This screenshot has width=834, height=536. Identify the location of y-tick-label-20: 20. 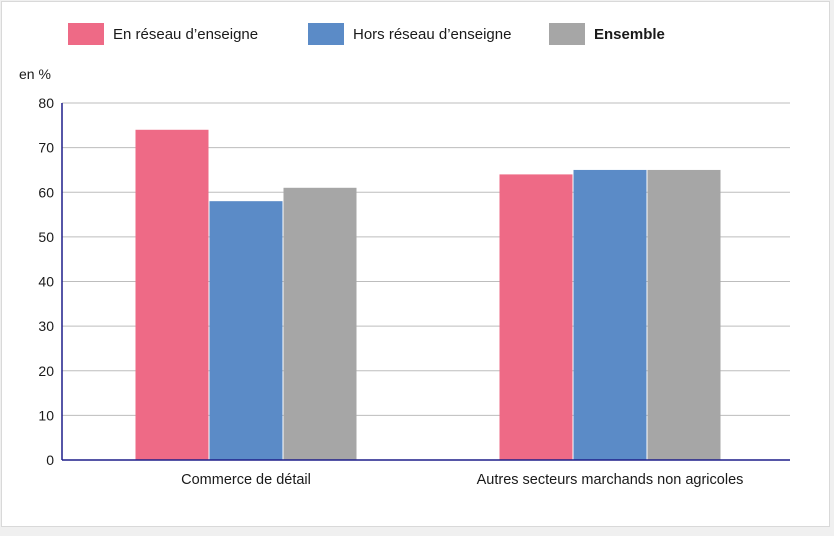
(46, 371).